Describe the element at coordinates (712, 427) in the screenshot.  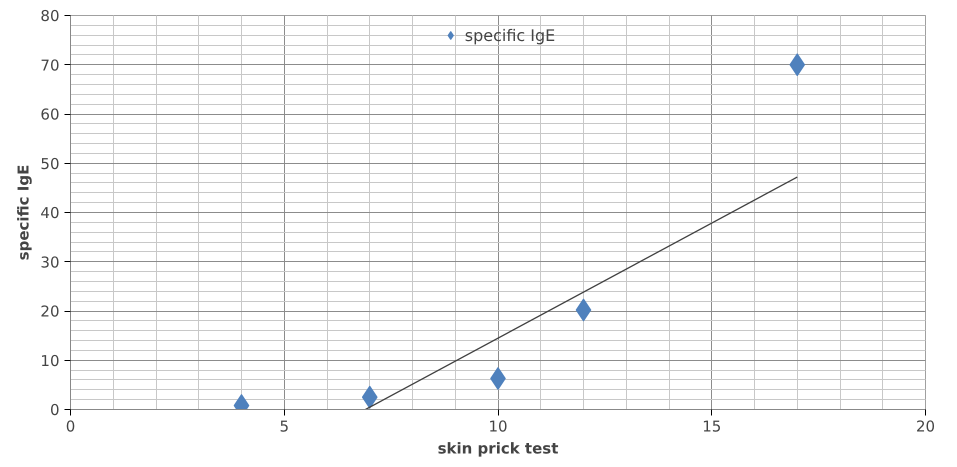
I see `x-tick-label: 15` at that location.